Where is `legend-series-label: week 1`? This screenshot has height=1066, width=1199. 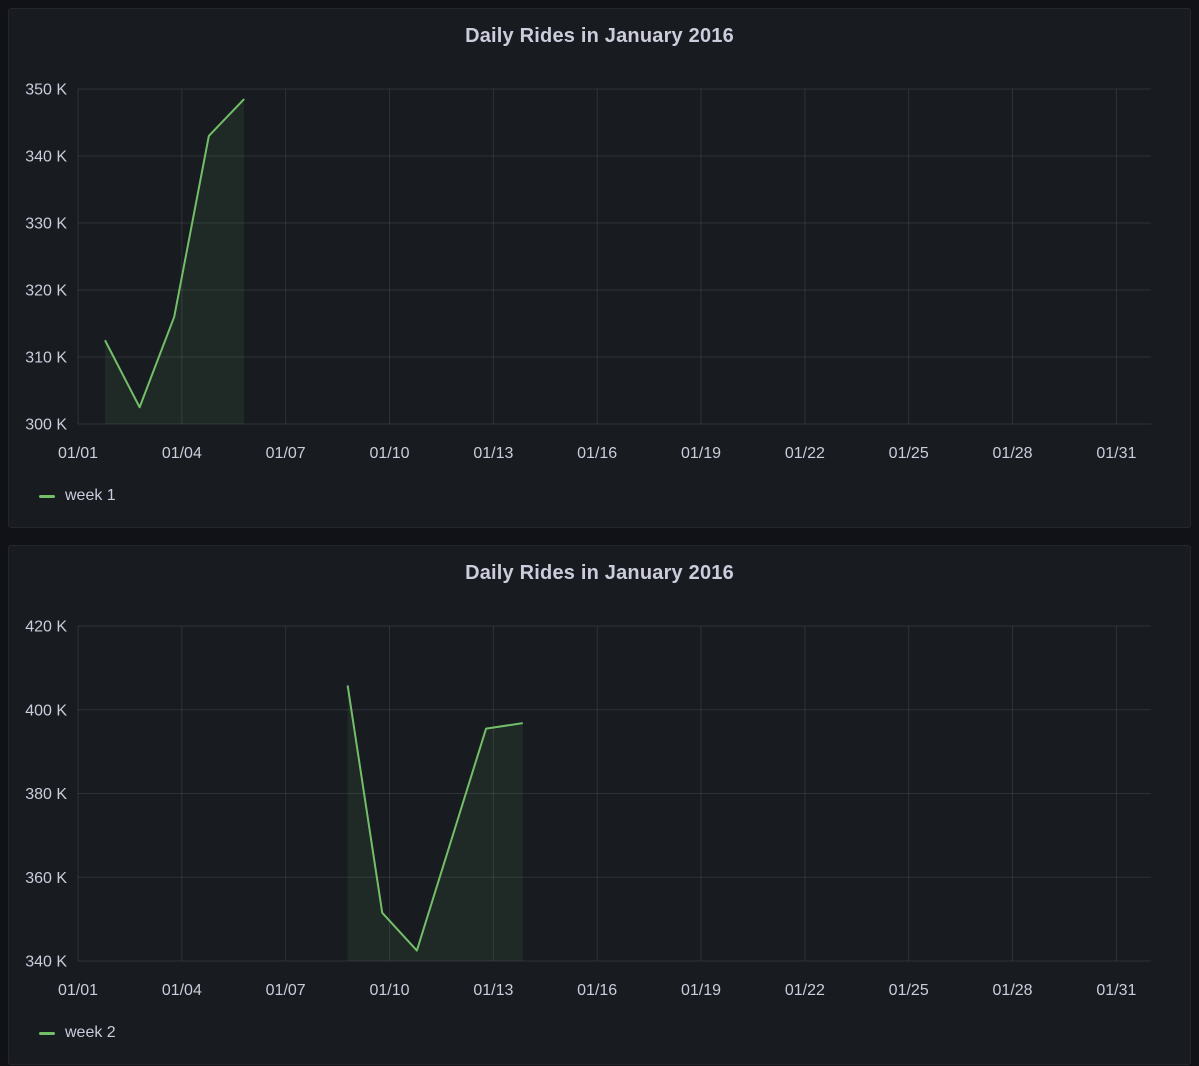
legend-series-label: week 1 is located at coordinates (90, 495).